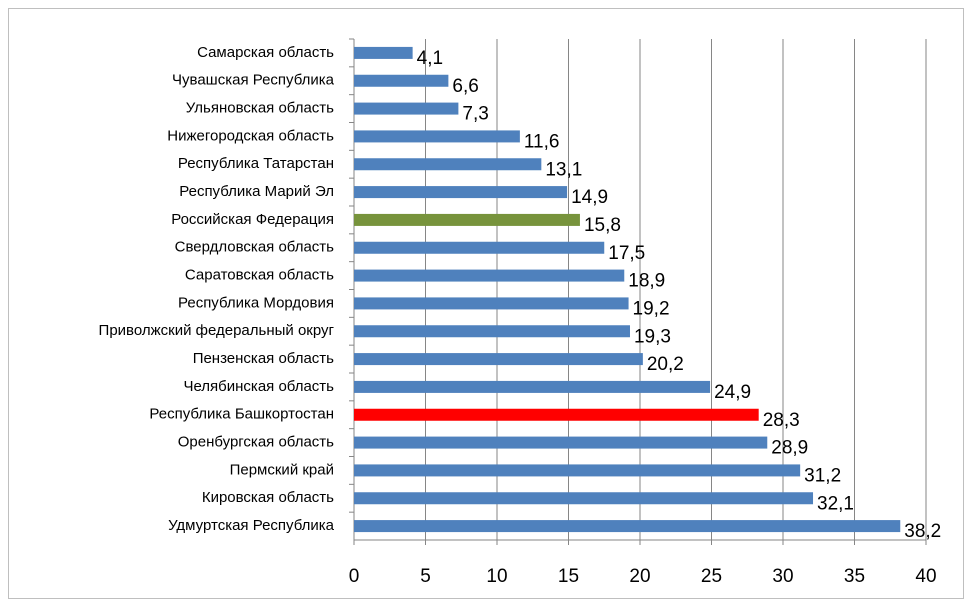  Describe the element at coordinates (602, 225) in the screenshot. I see `value-label: 15,8` at that location.